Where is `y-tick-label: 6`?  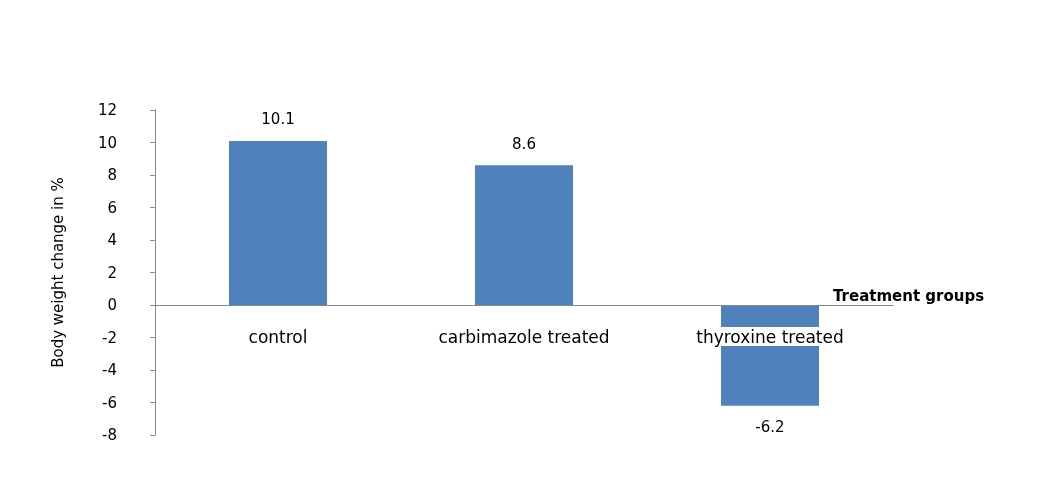 y-tick-label: 6 is located at coordinates (112, 207).